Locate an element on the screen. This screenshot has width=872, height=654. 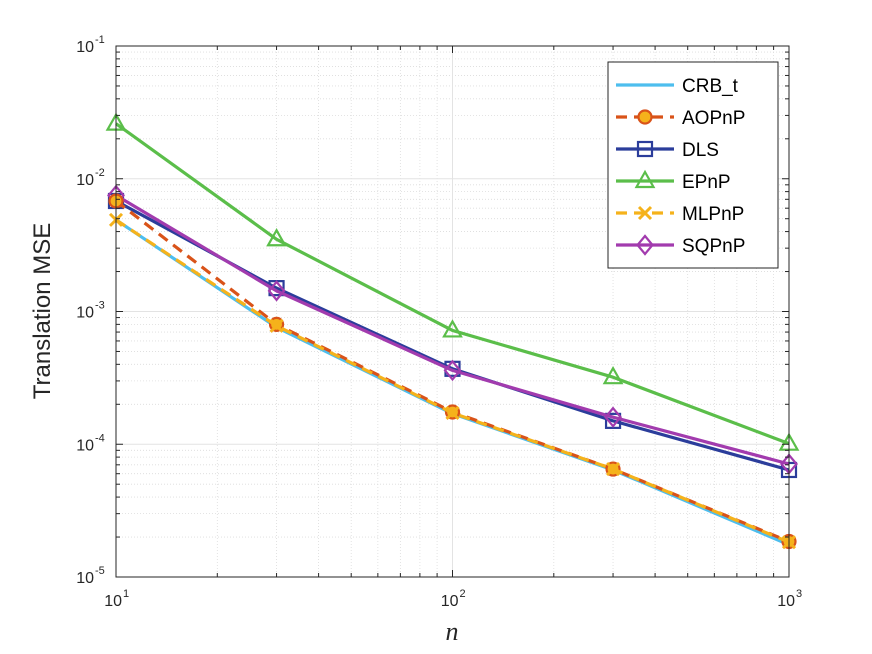
legend: CRB_t AOPnP DLS EPnP MLPnP SQPnP is located at coordinates (693, 165).